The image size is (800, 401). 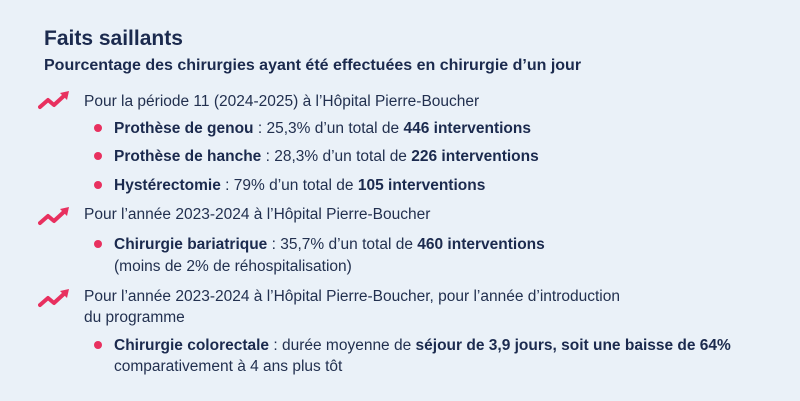 What do you see at coordinates (348, 345) in the screenshot?
I see `item-text: durée moyenne de` at bounding box center [348, 345].